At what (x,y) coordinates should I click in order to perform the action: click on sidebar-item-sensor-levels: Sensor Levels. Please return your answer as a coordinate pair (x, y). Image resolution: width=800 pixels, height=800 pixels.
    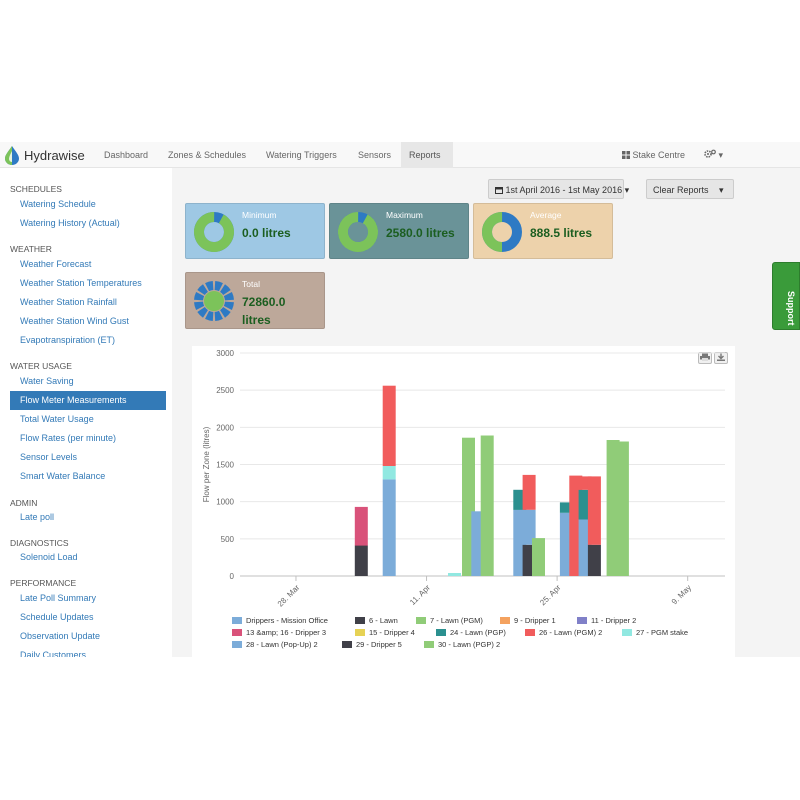
    Looking at the image, I should click on (49, 457).